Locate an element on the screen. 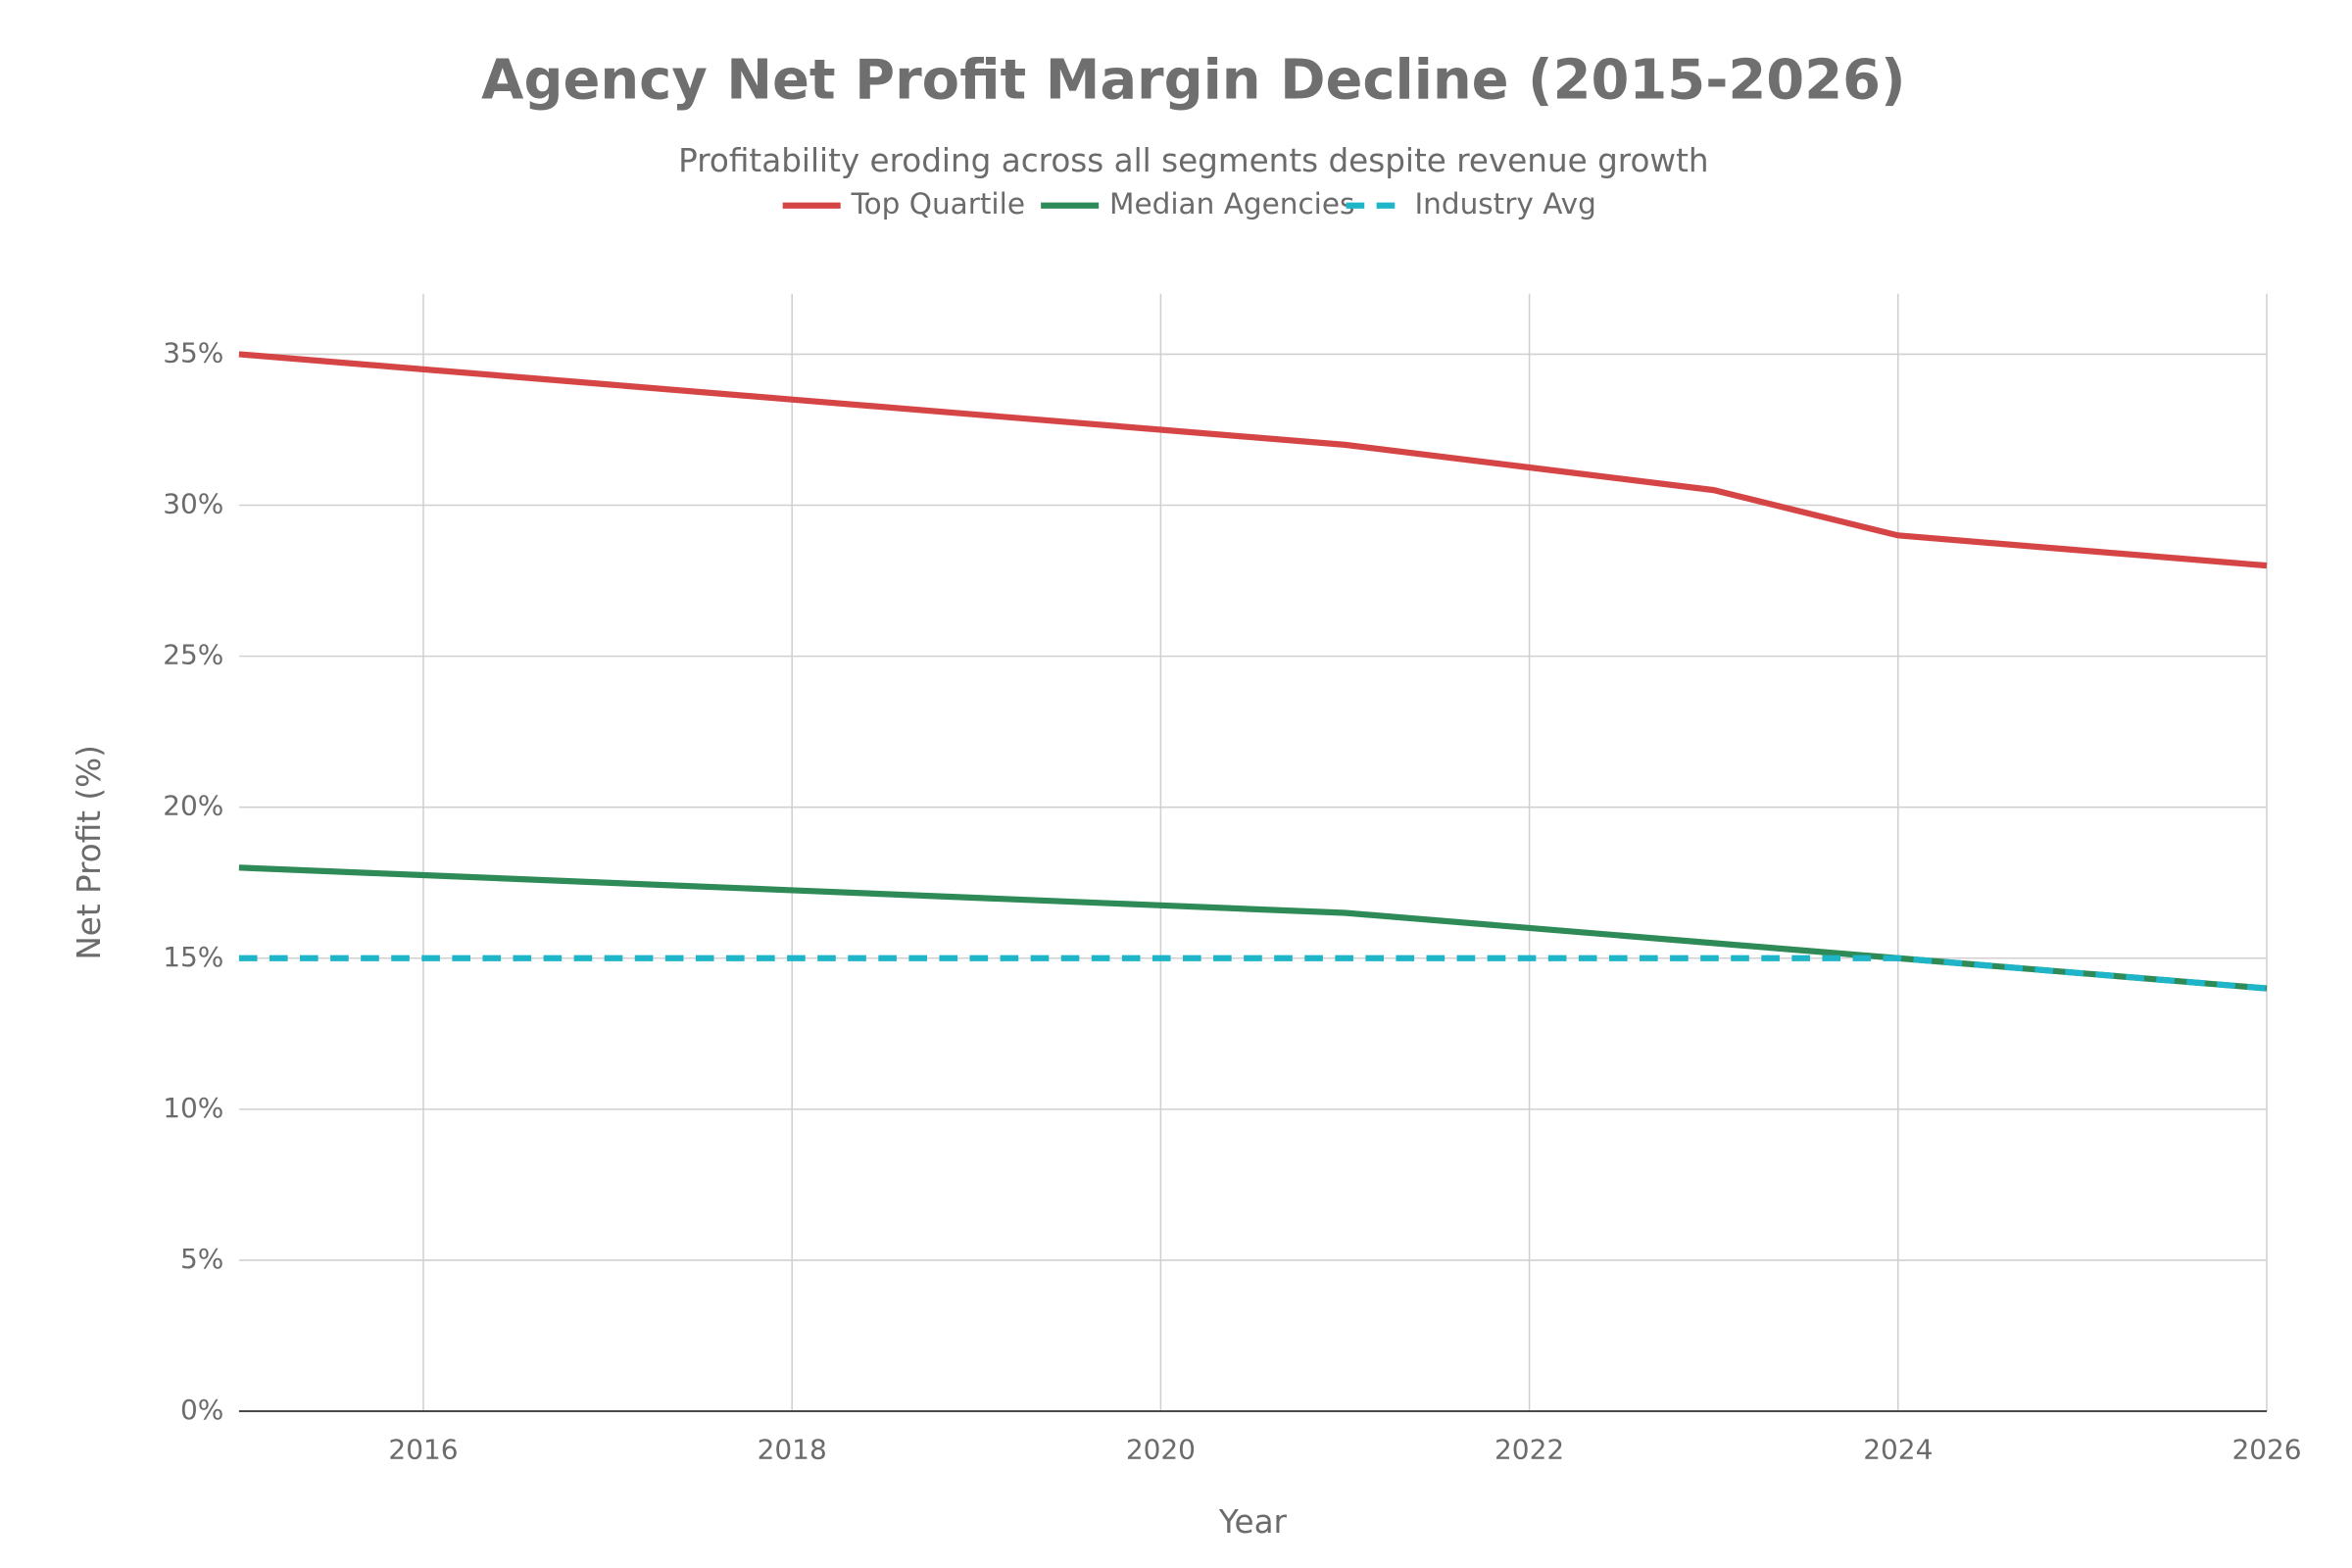 Image resolution: width=2352 pixels, height=1568 pixels. y-tick-label: 35% is located at coordinates (193, 352).